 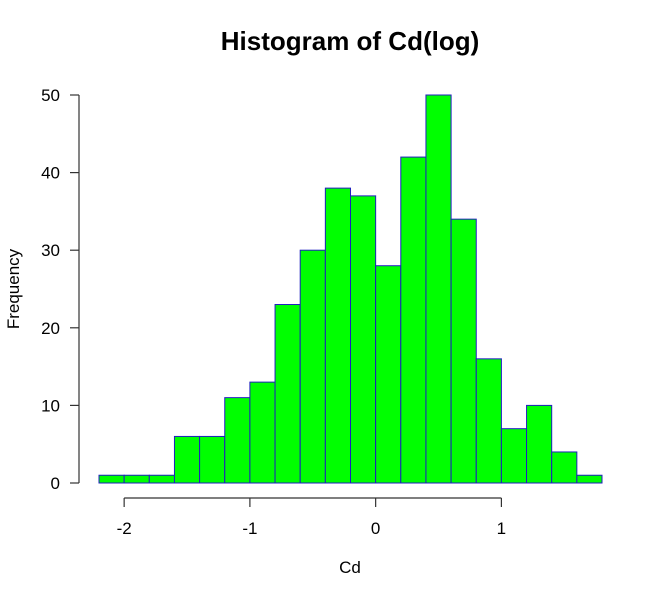 I want to click on y-tick-label-1: 10, so click(x=50, y=405).